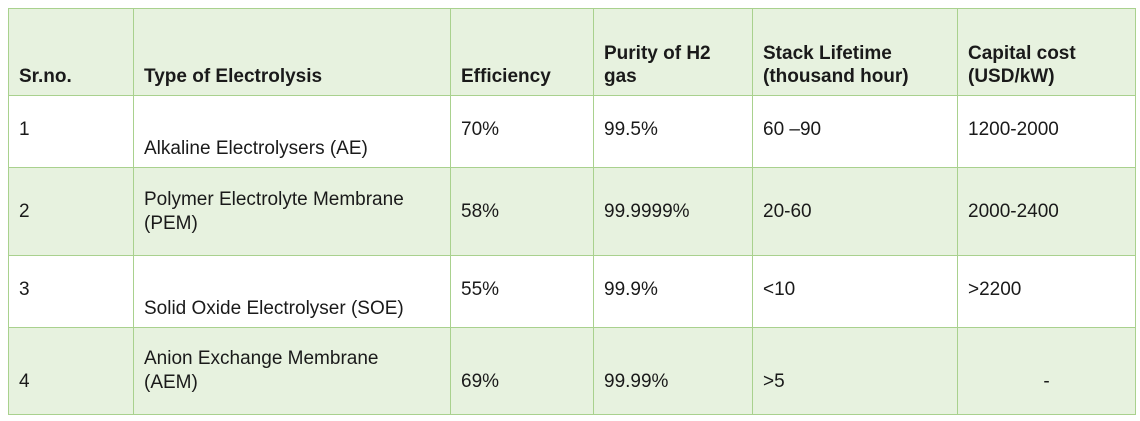  I want to click on cell: 2000-2400, so click(1046, 211).